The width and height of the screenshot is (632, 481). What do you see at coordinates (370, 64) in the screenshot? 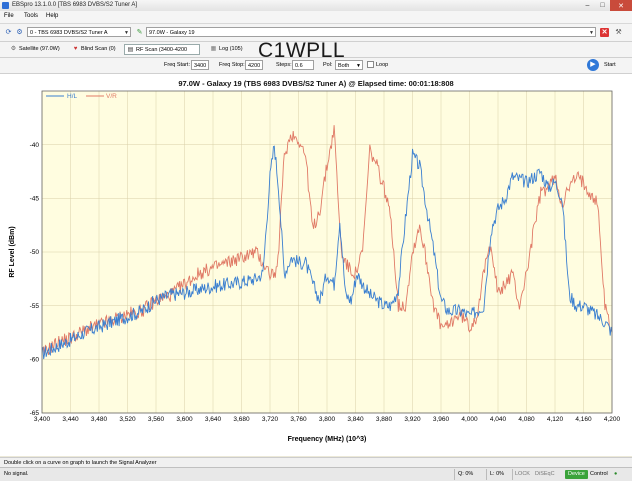
I see `loop-checkbox` at bounding box center [370, 64].